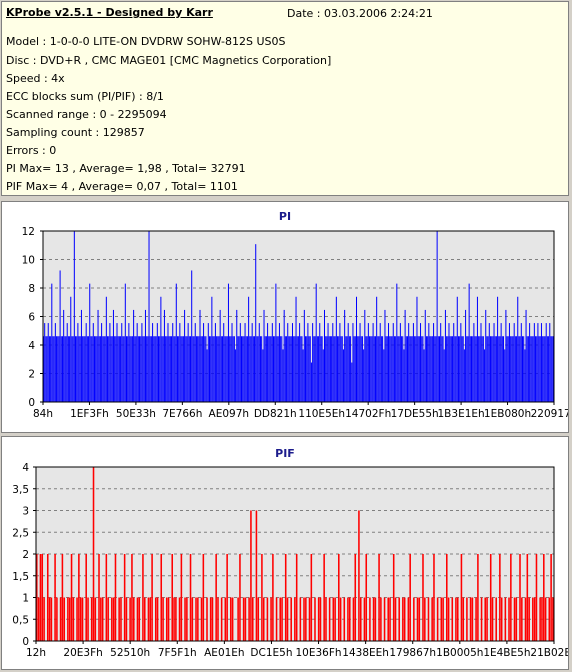  What do you see at coordinates (28, 261) in the screenshot?
I see `pi-y-tick-label: 10` at bounding box center [28, 261].